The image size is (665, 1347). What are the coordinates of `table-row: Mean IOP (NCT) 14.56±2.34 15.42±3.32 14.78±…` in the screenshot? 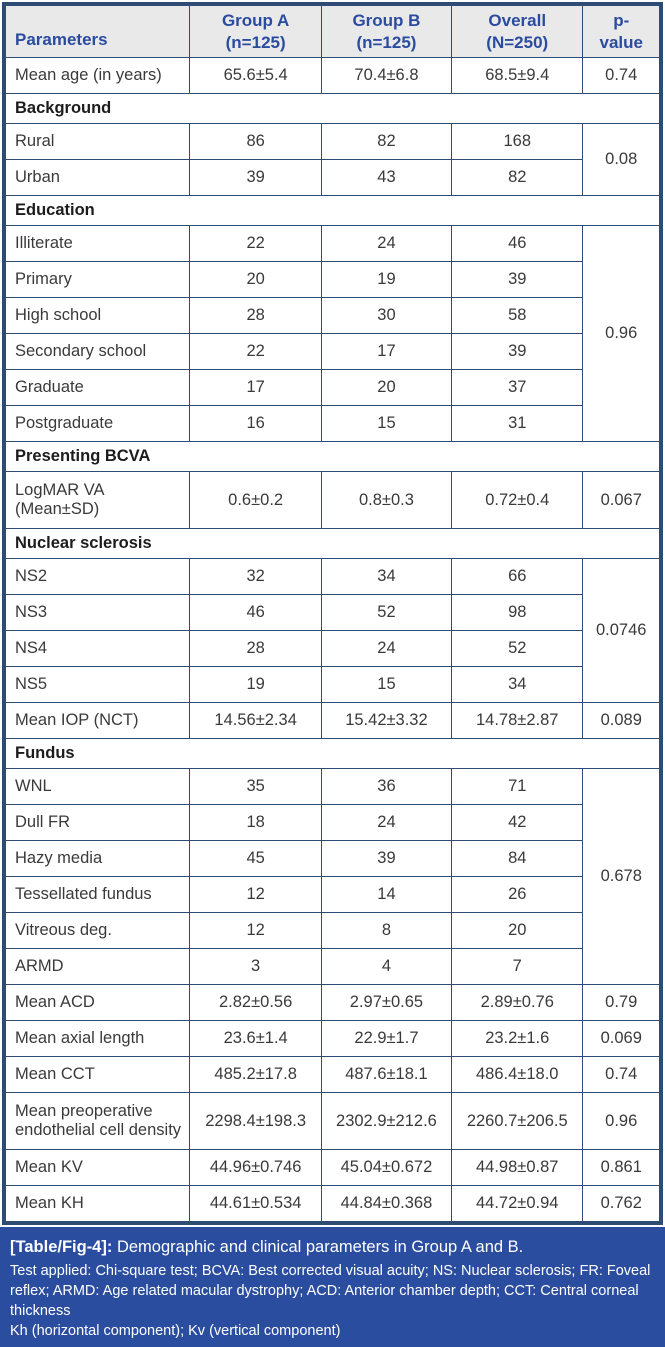 It's located at (332, 720).